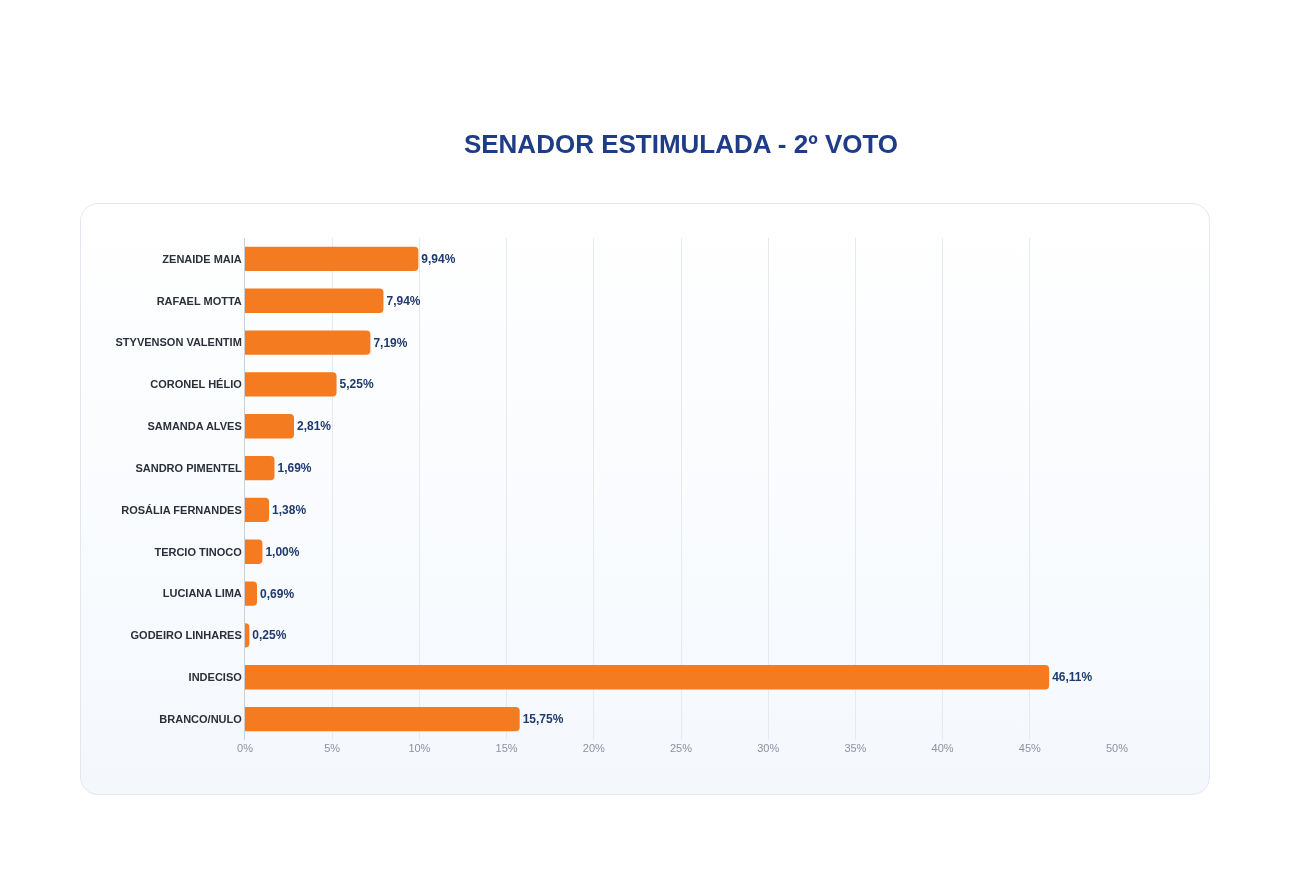  I want to click on data-label: 15,75%, so click(543, 719).